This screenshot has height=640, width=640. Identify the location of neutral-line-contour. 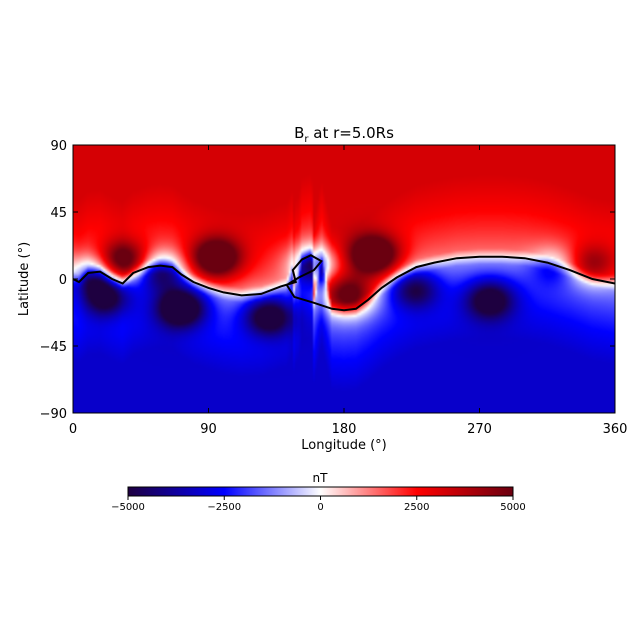
(344, 283).